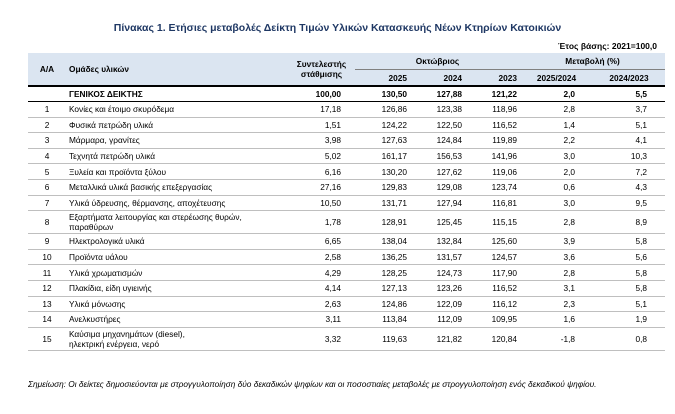 This screenshot has height=414, width=675. I want to click on row-weight: 3,11, so click(321, 319).